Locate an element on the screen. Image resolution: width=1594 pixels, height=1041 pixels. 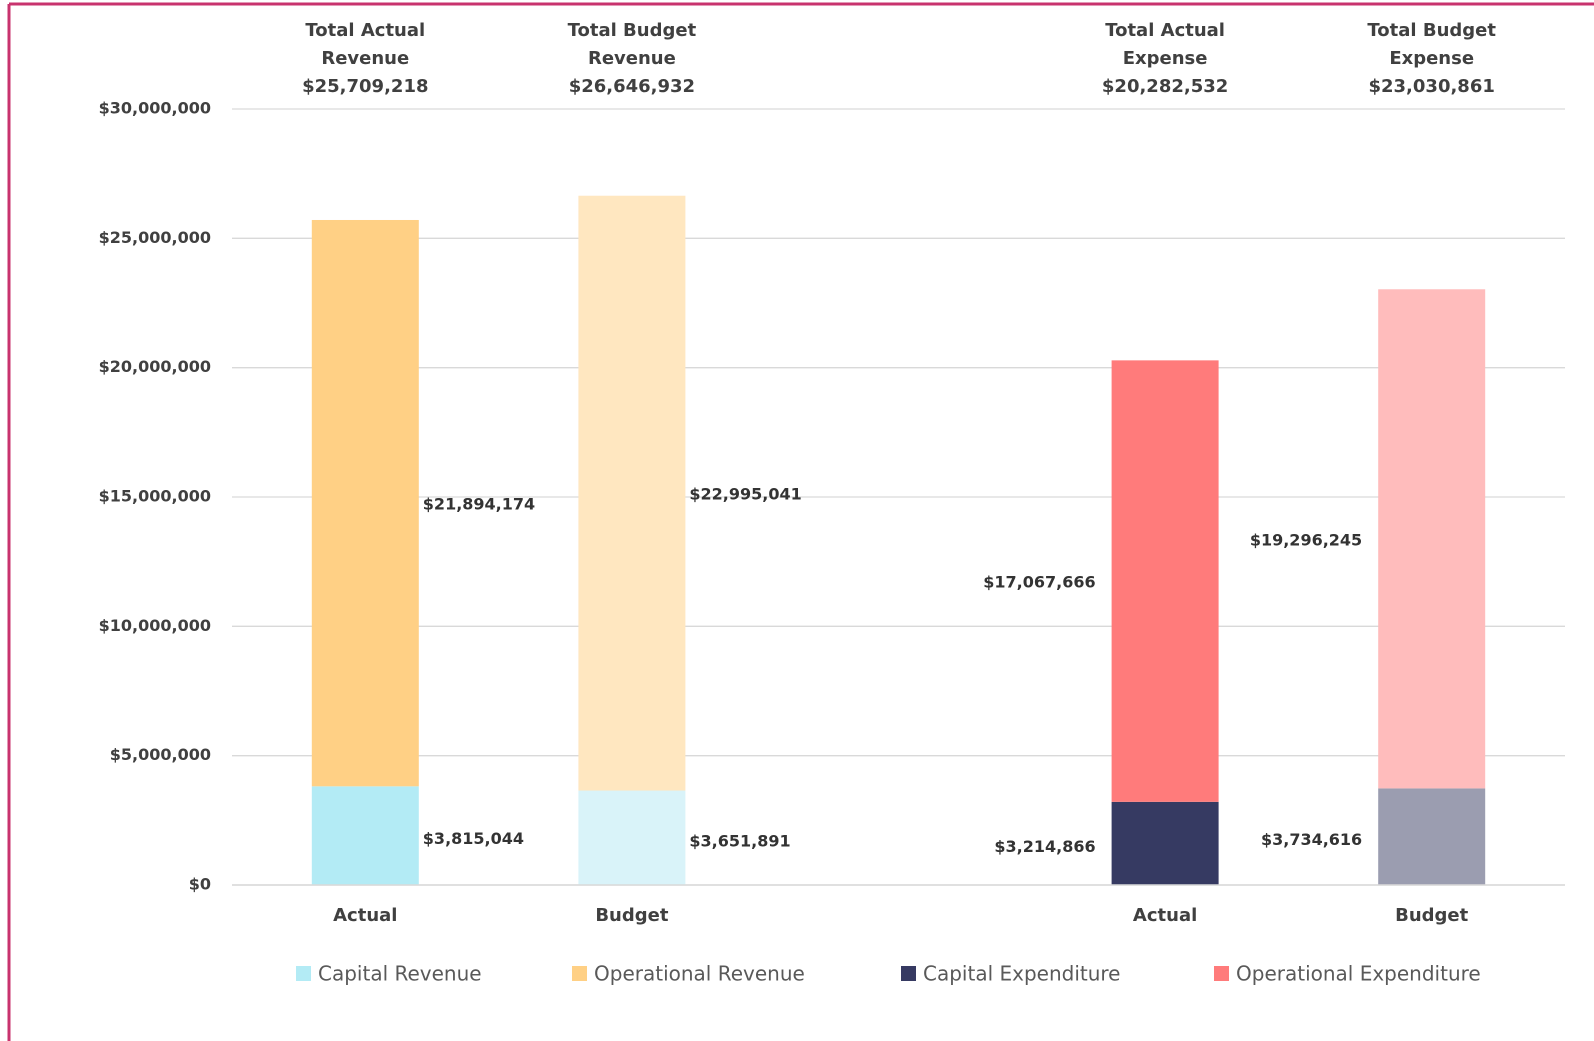
y-tick-label: $15,000,000 is located at coordinates (155, 496).